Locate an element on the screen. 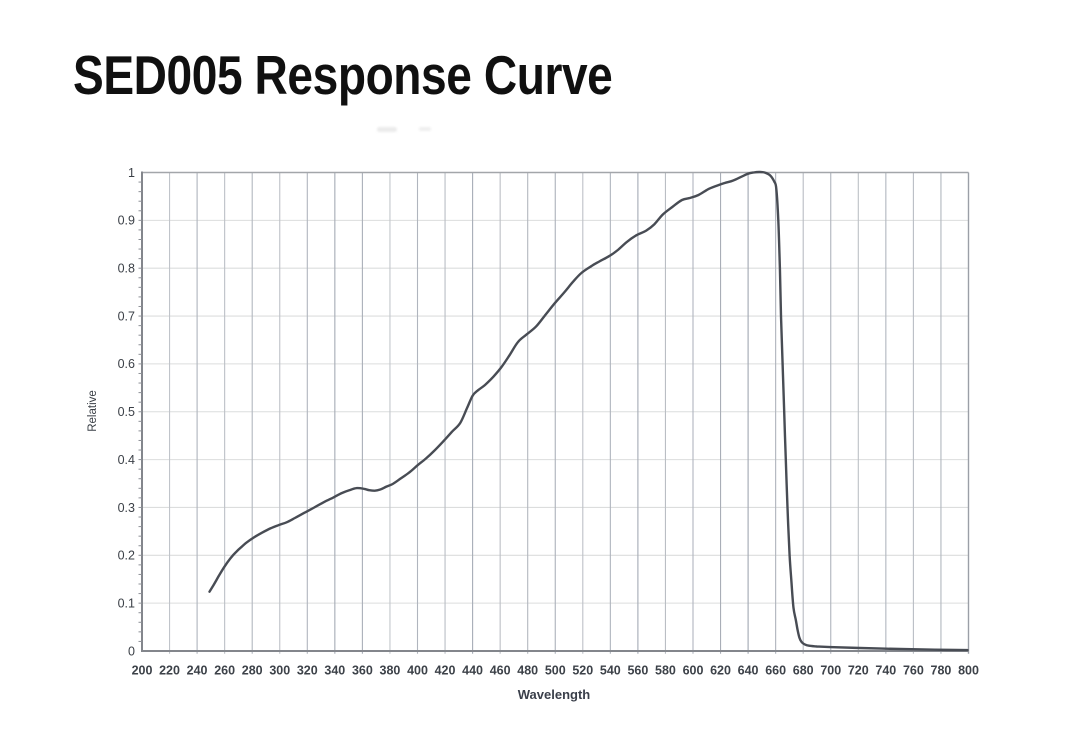  svg-text: 0.7 is located at coordinates (126, 316).